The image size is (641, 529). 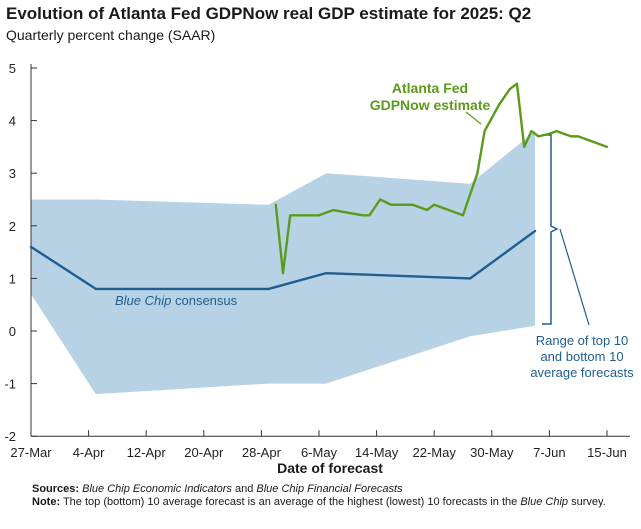 I want to click on range-leader-line, so click(x=574, y=277).